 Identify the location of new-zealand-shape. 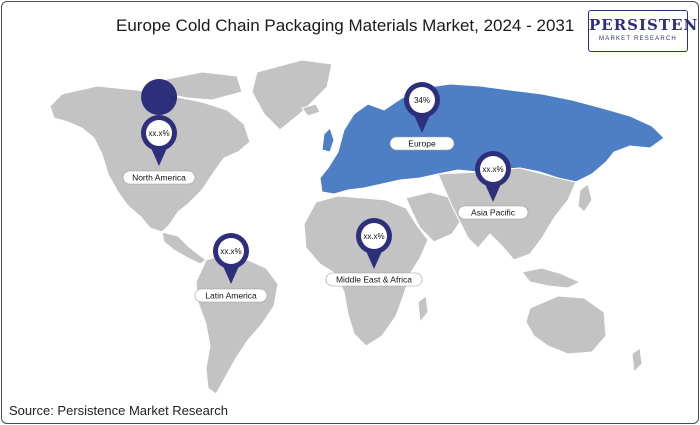
(637, 360).